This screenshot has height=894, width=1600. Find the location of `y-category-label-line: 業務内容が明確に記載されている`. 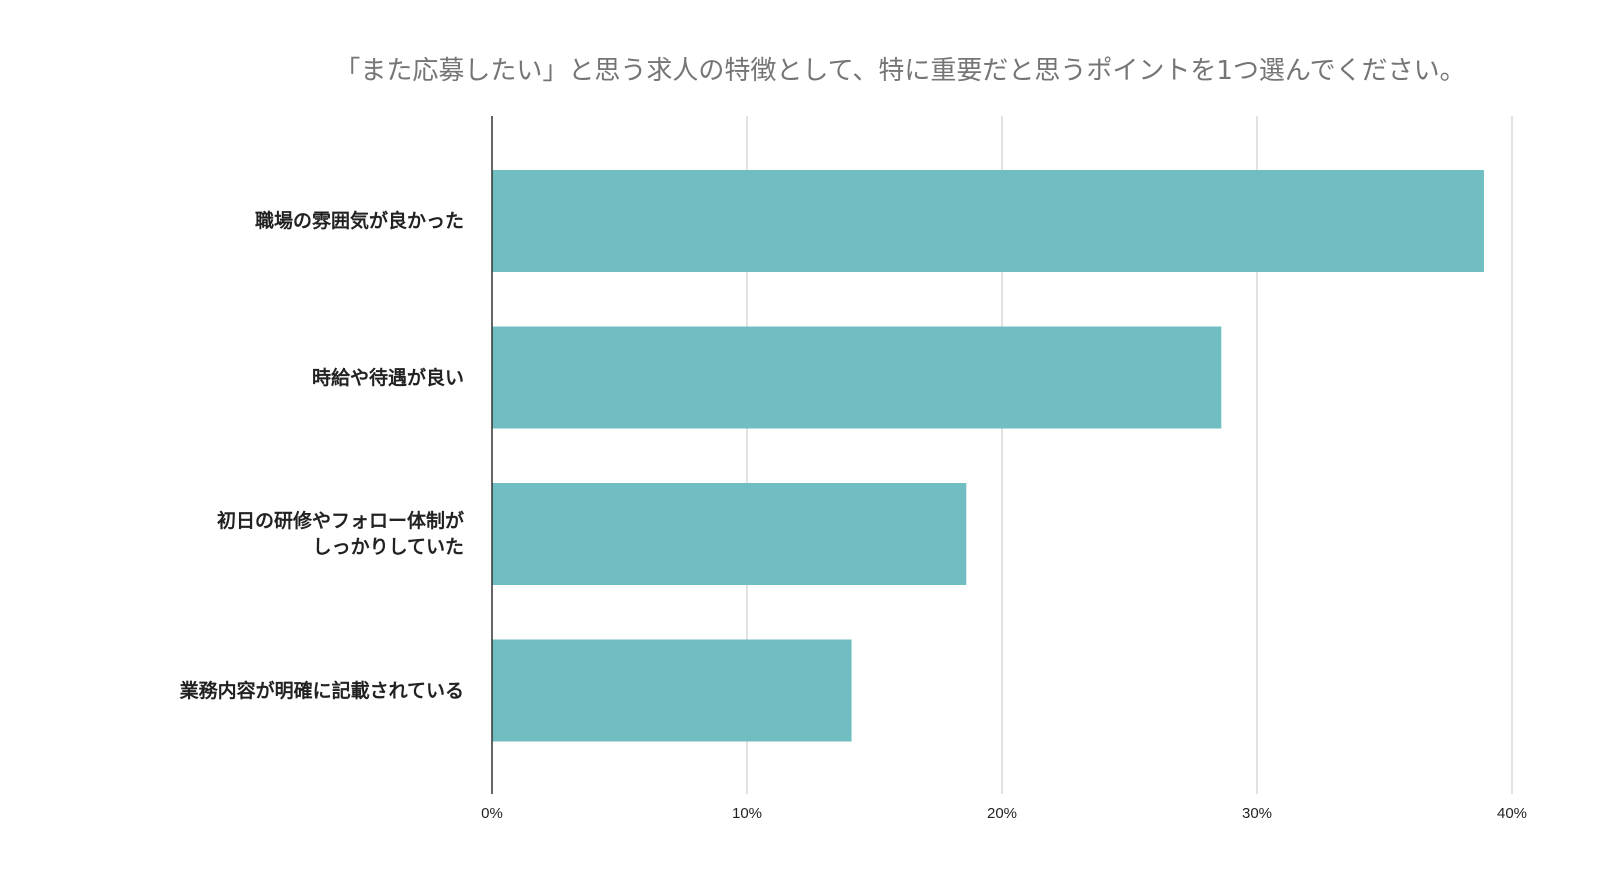

y-category-label-line: 業務内容が明確に記載されている is located at coordinates (321, 690).